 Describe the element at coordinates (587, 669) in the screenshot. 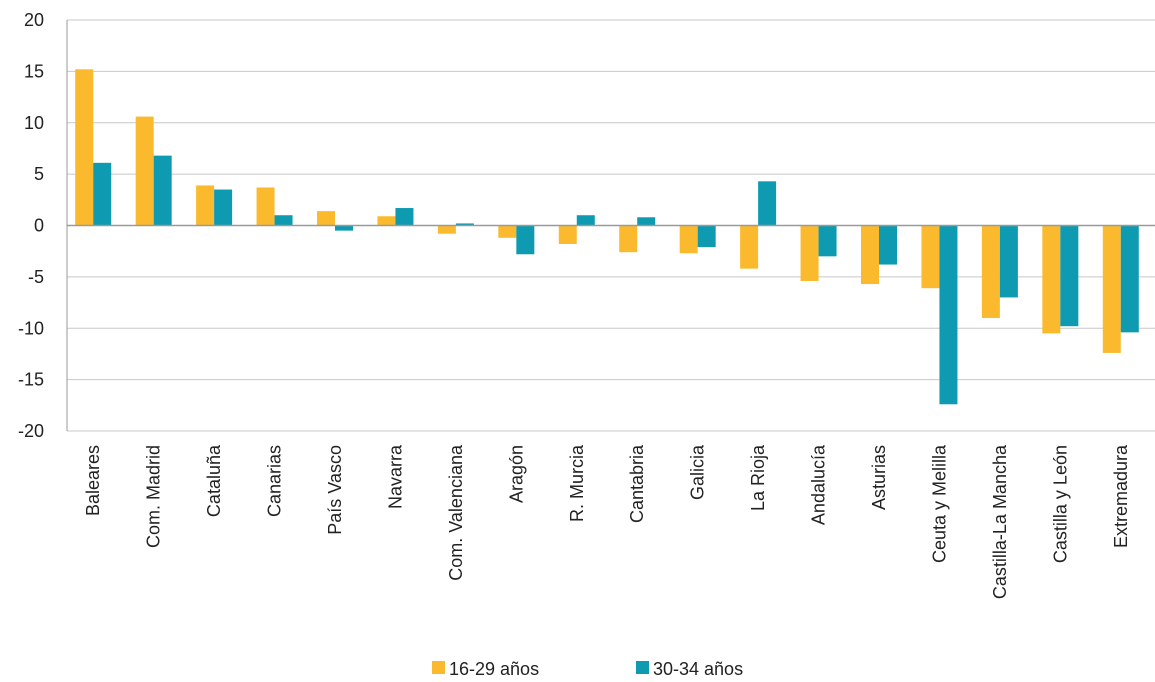

I see `legend: 16-29 años 30-34 años` at that location.